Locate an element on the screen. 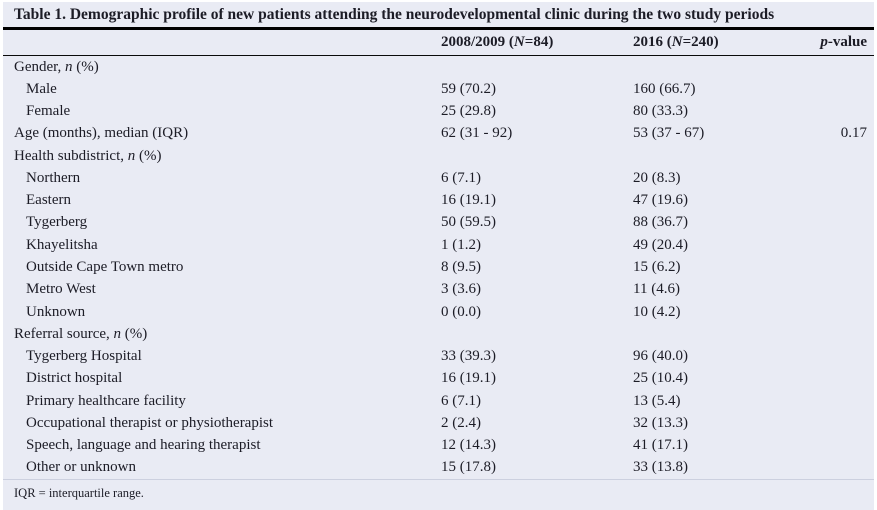 The height and width of the screenshot is (510, 877). row-label: Age (months), median (IQR) is located at coordinates (222, 133).